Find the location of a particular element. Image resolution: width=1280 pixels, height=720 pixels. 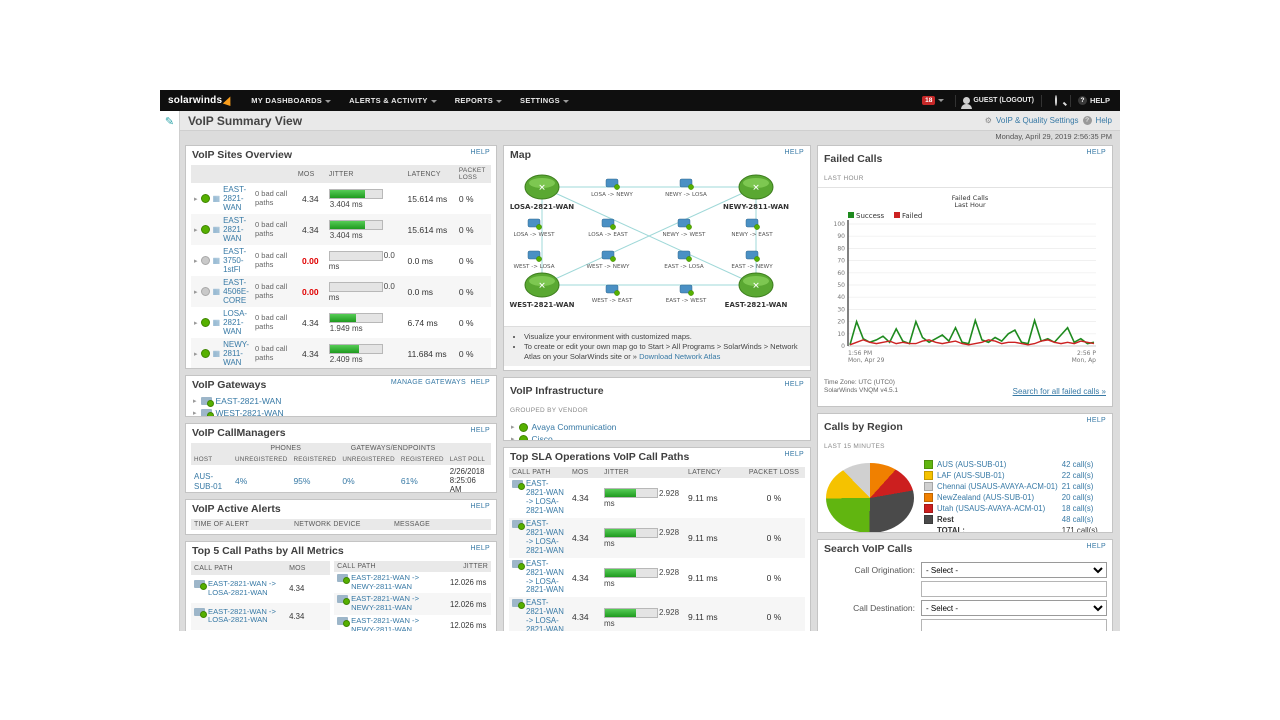

help-button: ? HELP is located at coordinates (1098, 100).